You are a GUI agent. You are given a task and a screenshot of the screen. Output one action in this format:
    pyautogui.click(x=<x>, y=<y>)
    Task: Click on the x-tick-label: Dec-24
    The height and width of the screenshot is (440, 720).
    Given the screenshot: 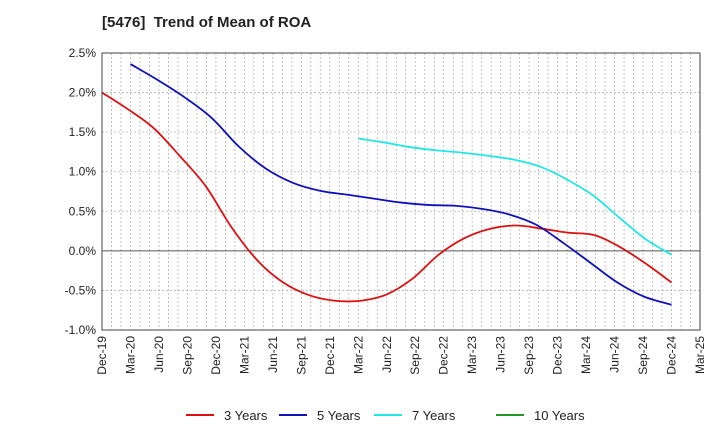 What is the action you would take?
    pyautogui.click(x=672, y=355)
    